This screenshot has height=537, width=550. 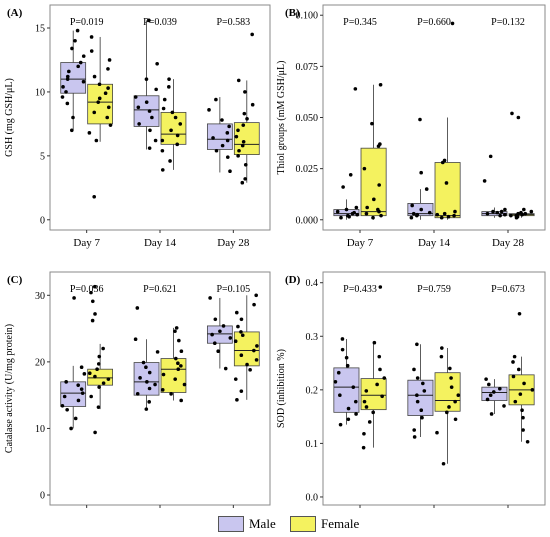 I want to click on y-tick-label: 15, so click(x=40, y=29).